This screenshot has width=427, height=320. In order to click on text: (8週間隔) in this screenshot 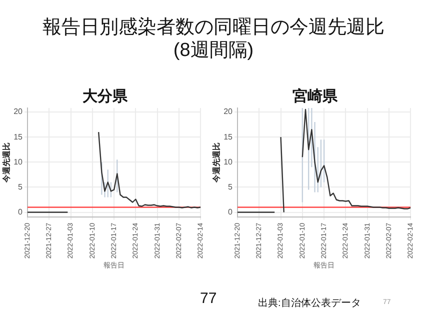, I will do `click(213, 51)`.